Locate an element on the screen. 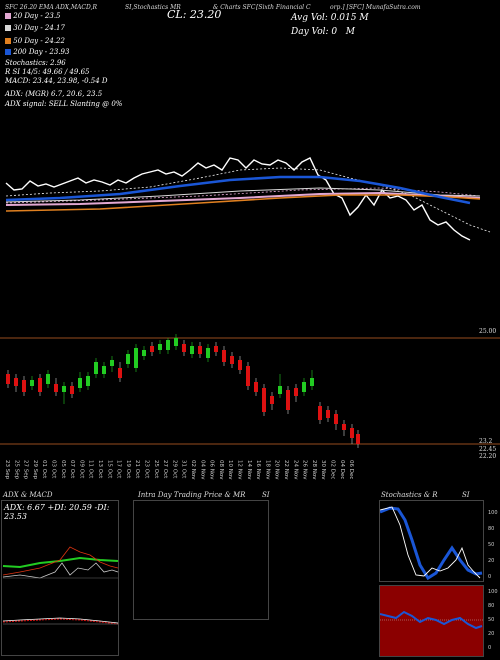 Image resolution: width=500 pixels, height=660 pixels. ema200-swatch is located at coordinates (8, 52).